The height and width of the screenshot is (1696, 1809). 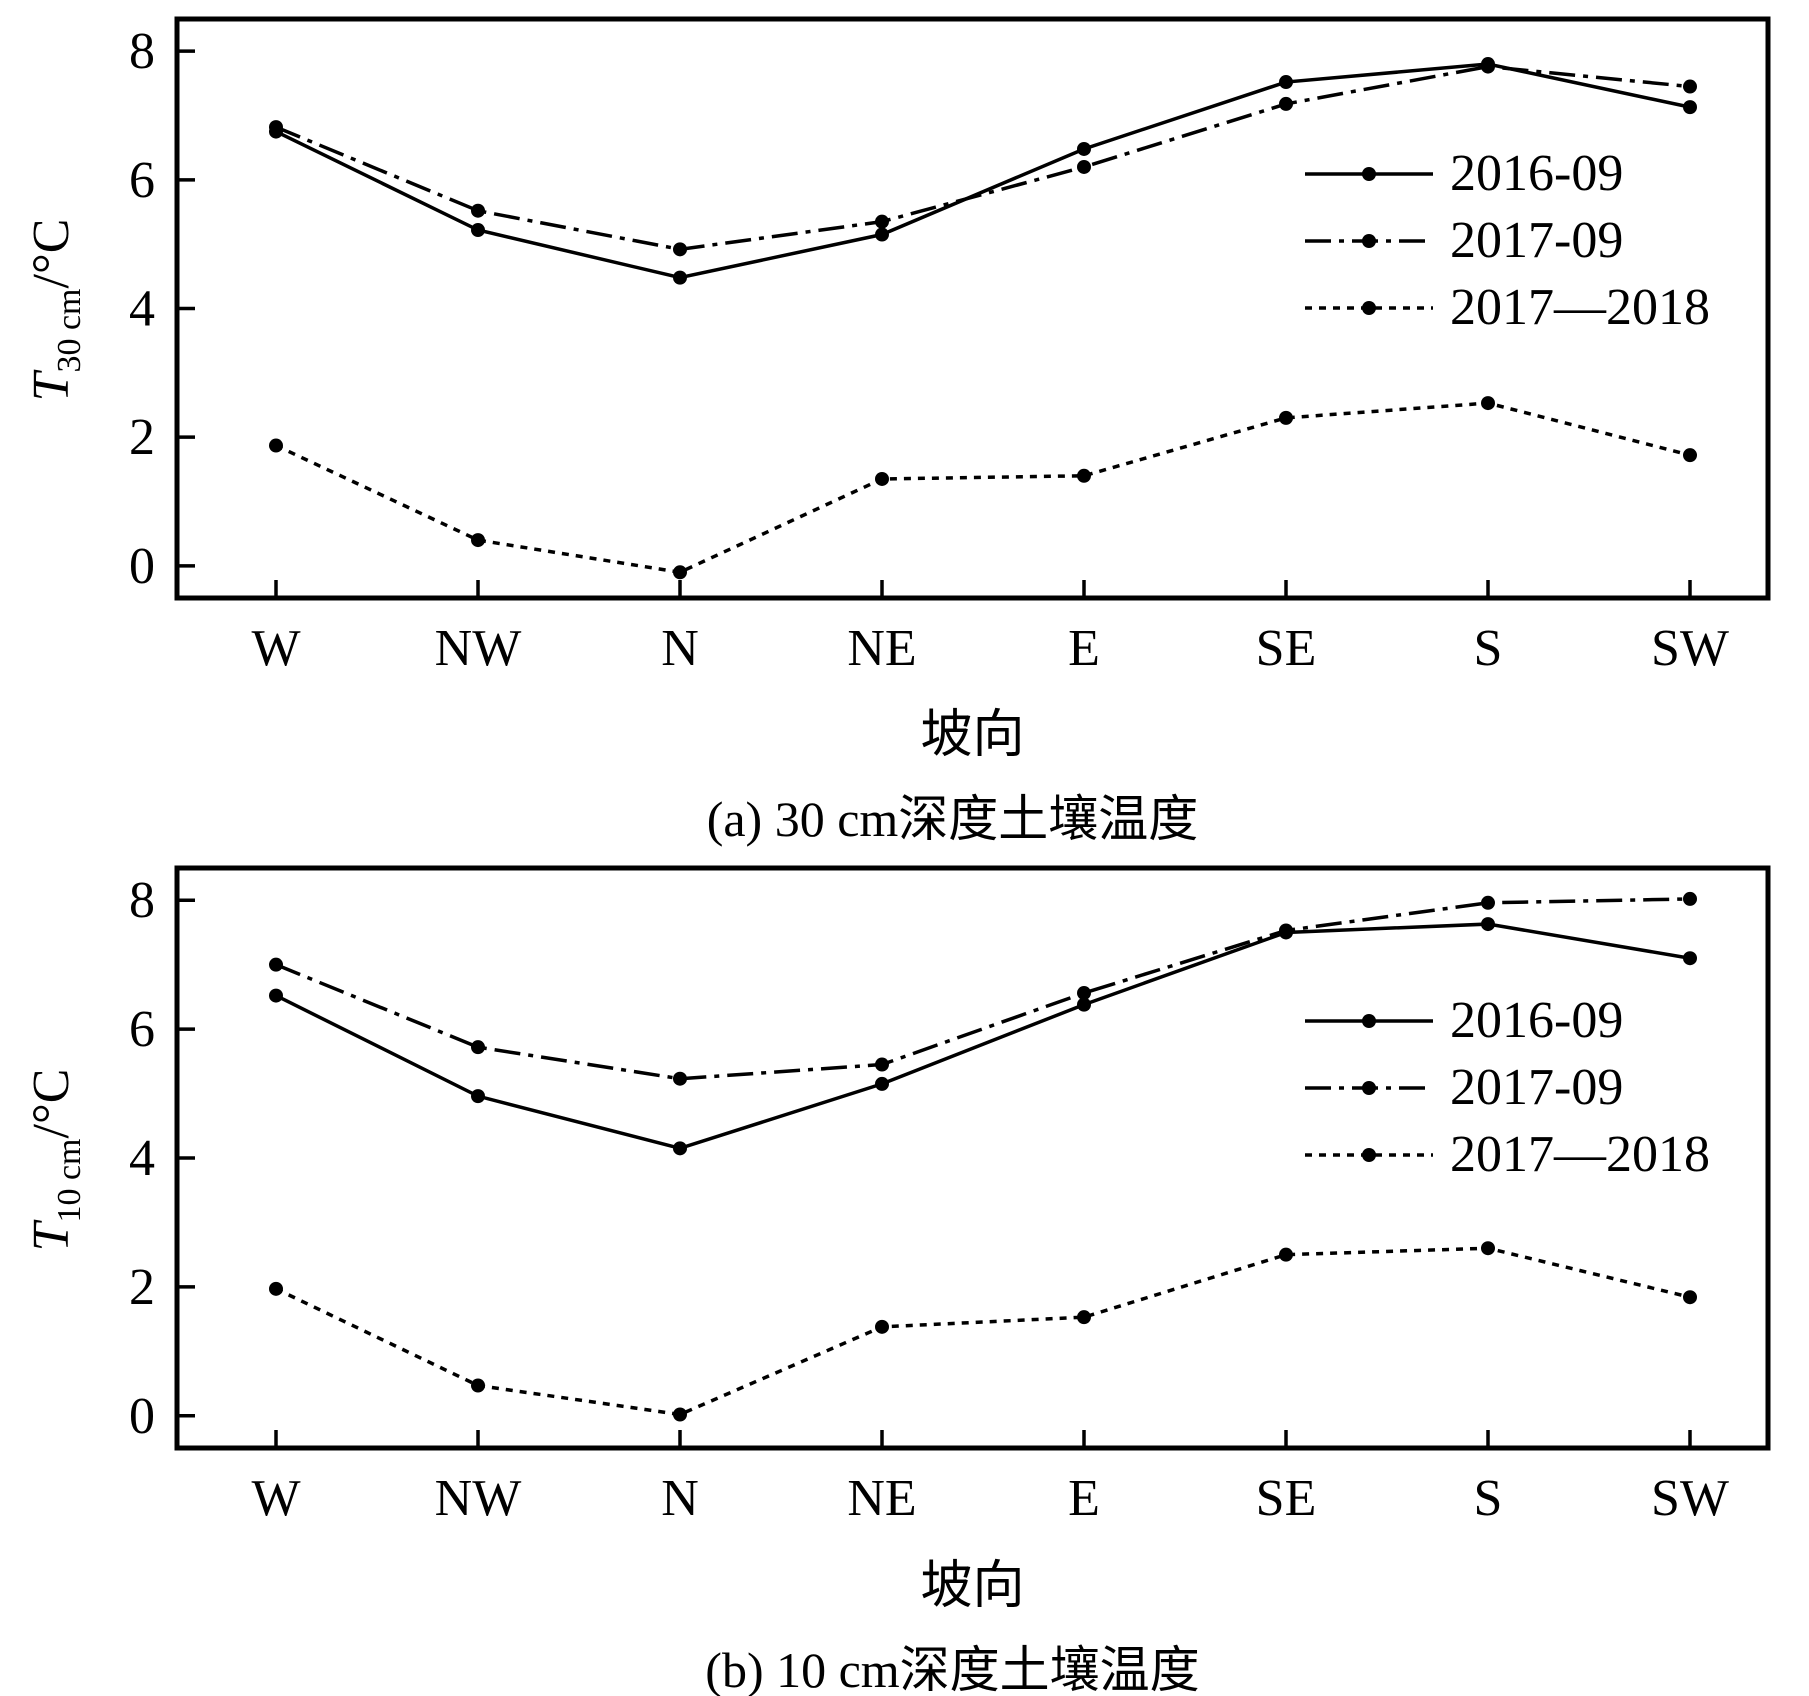 I want to click on y-axis-label: T30 cm/°C, so click(x=55, y=310).